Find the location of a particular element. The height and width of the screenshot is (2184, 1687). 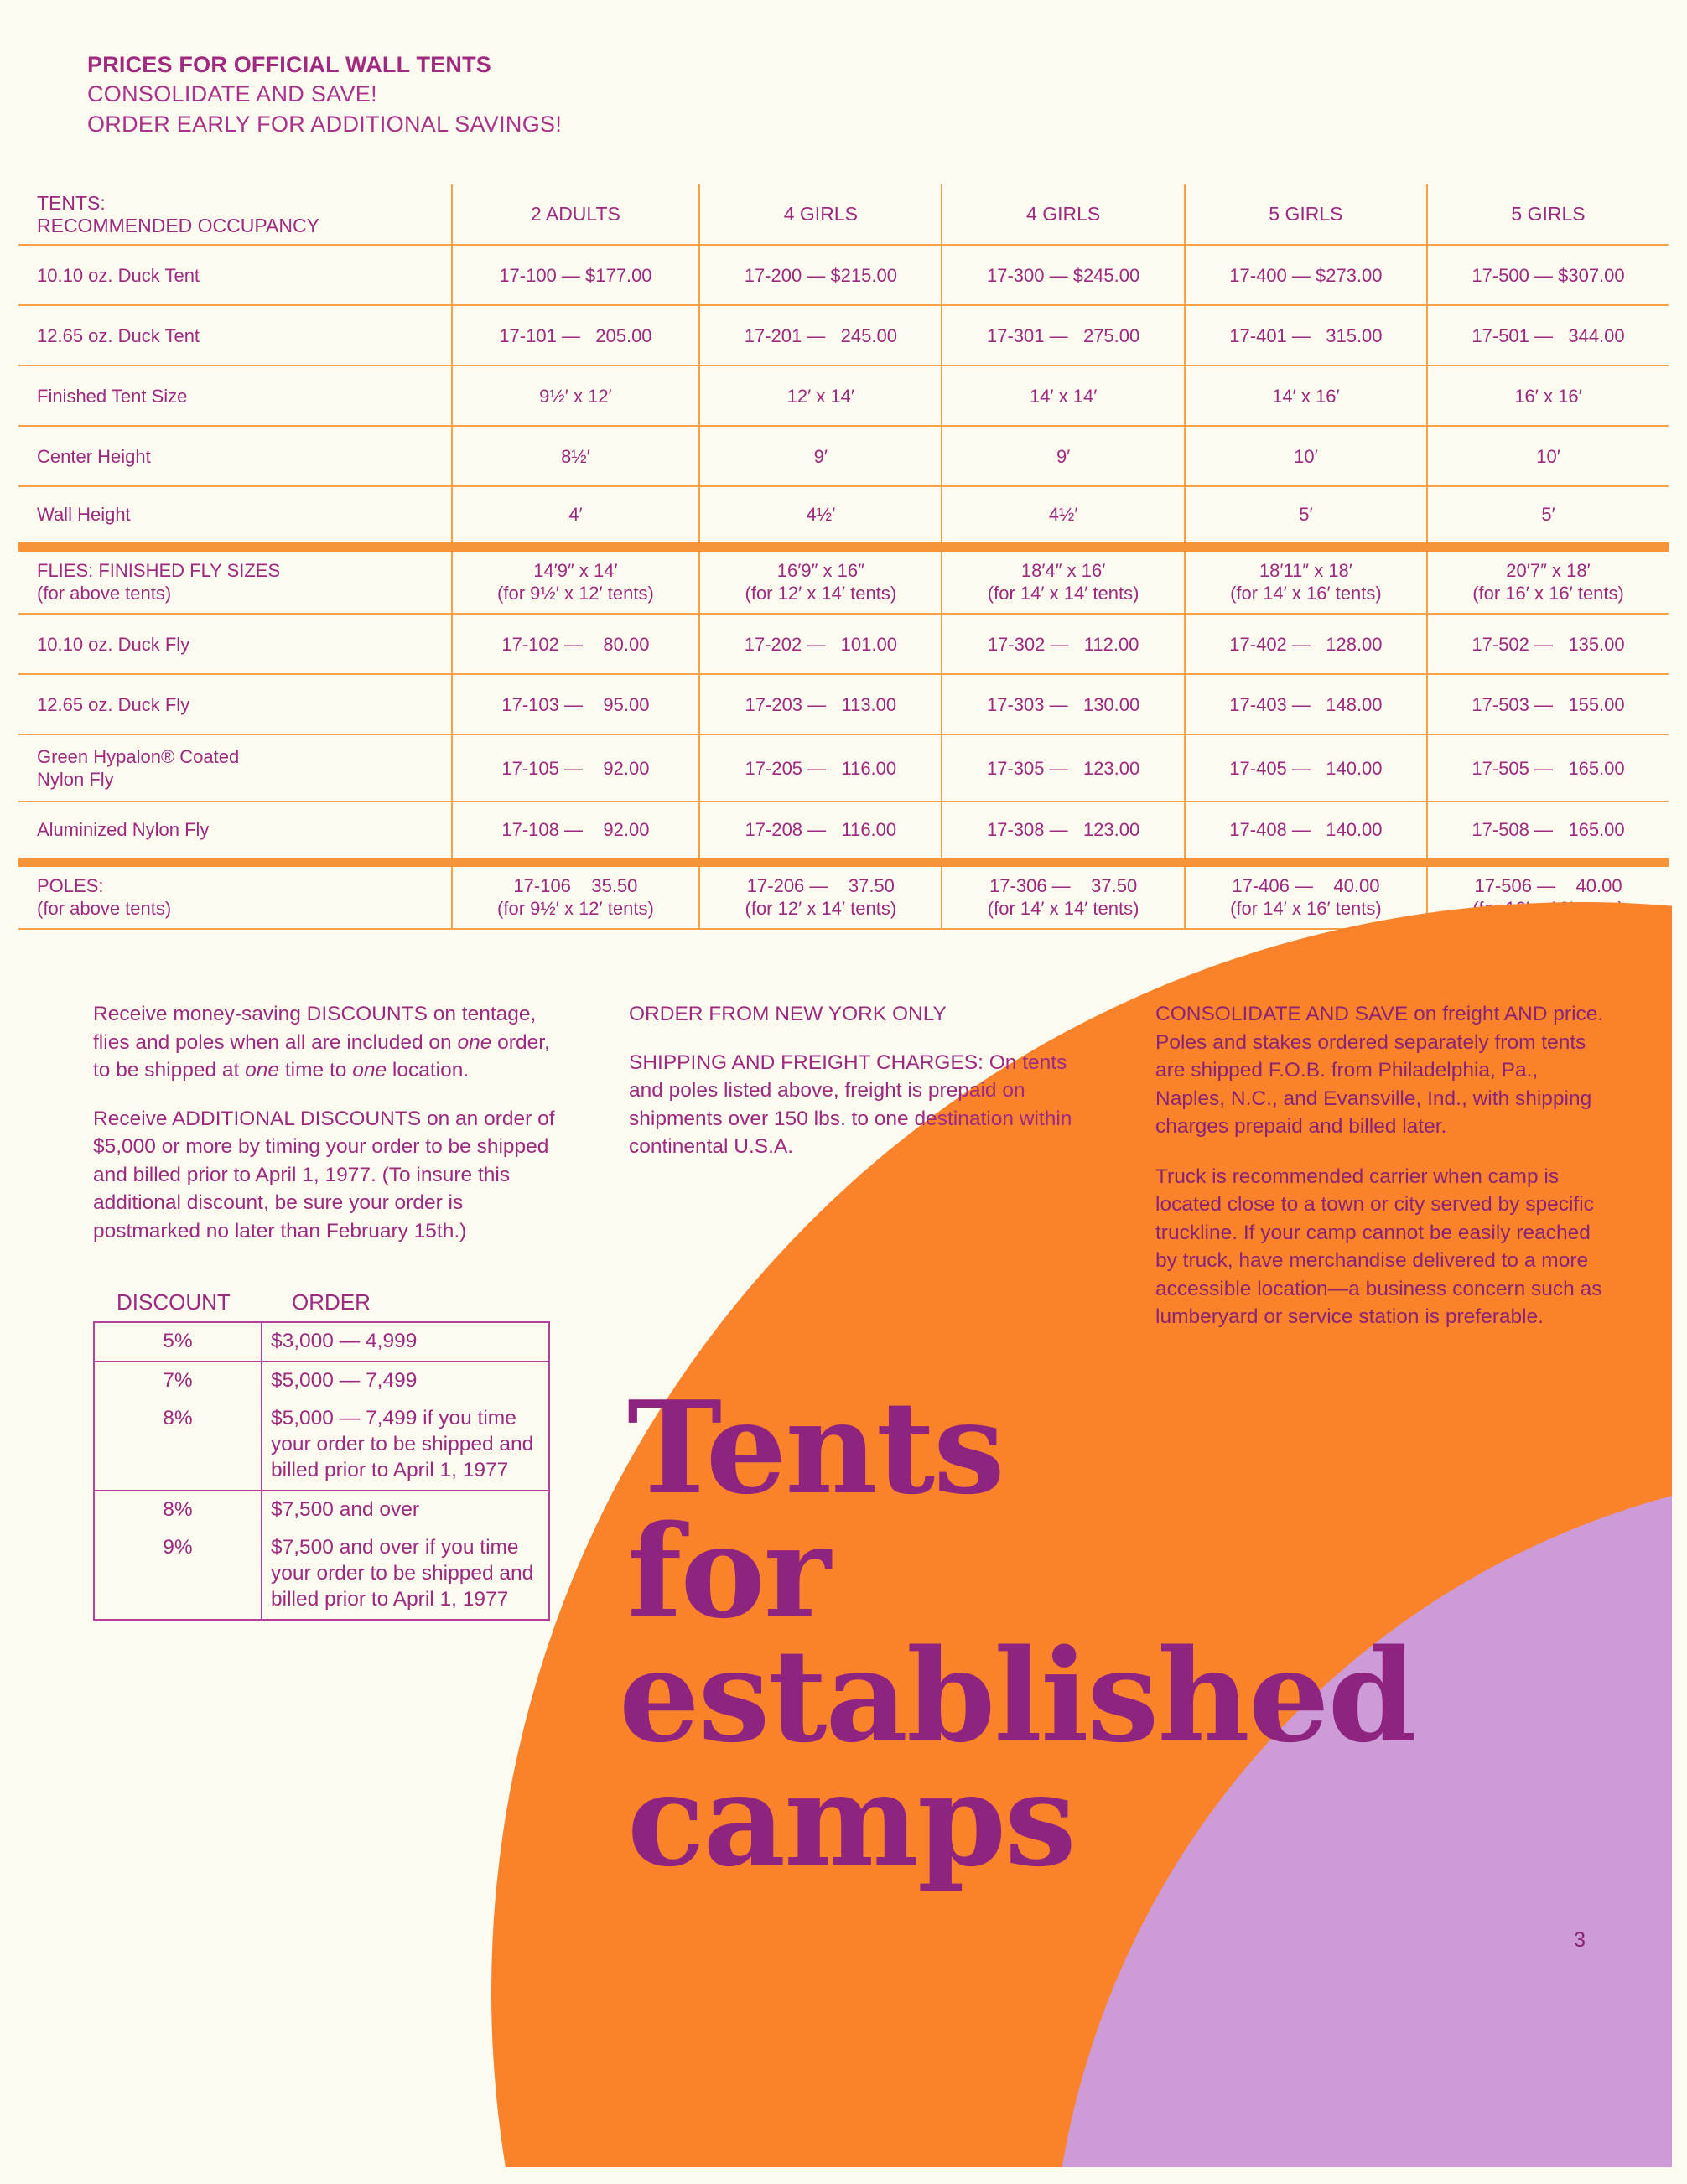

price-cell: 17-502 — 135.00 is located at coordinates (1548, 644).